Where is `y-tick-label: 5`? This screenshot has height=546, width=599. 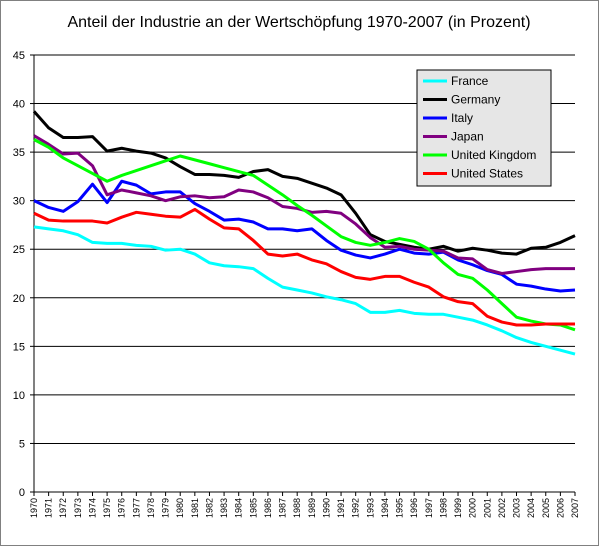
y-tick-label: 5 is located at coordinates (22, 444).